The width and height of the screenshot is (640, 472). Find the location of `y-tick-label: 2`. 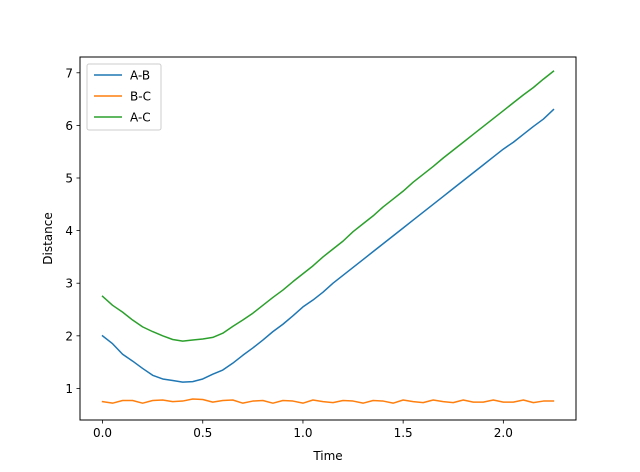

y-tick-label: 2 is located at coordinates (69, 336).